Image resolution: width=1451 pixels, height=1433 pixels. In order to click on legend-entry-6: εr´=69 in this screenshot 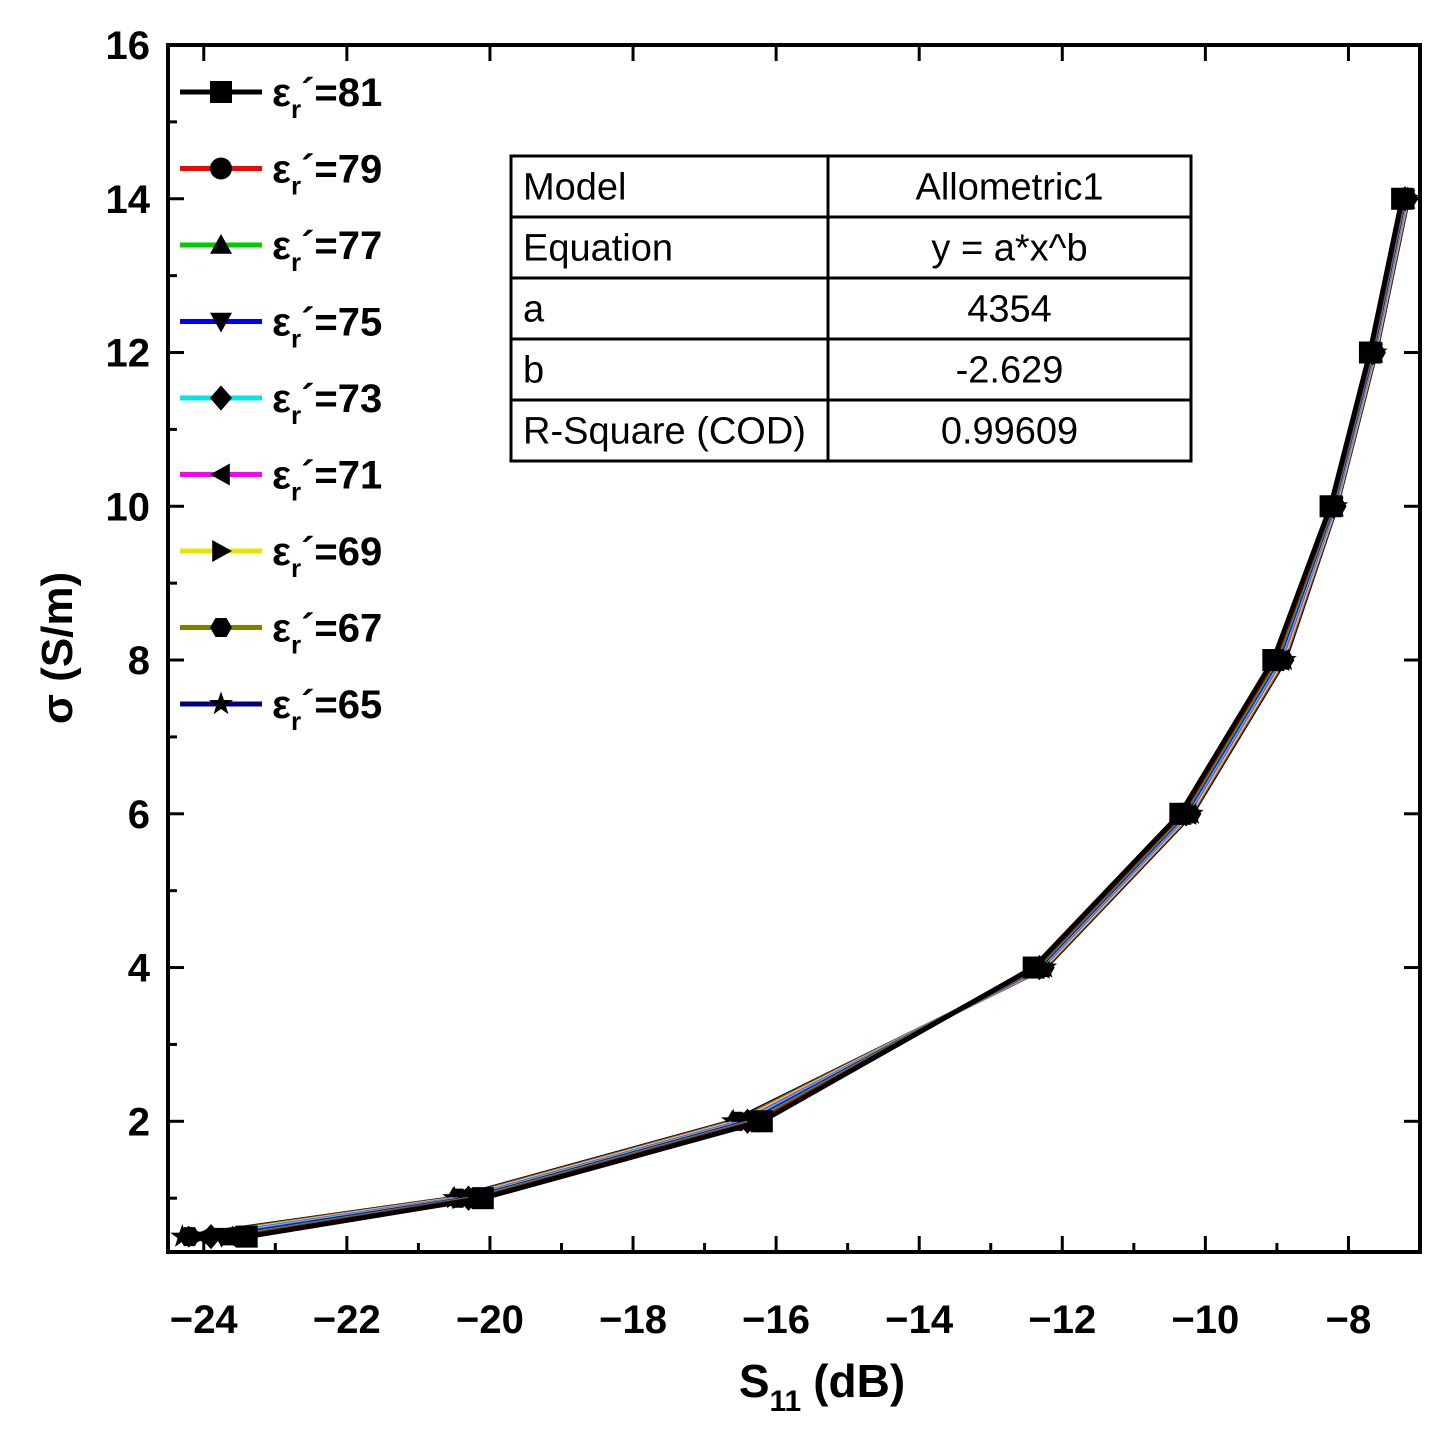, I will do `click(281, 556)`.